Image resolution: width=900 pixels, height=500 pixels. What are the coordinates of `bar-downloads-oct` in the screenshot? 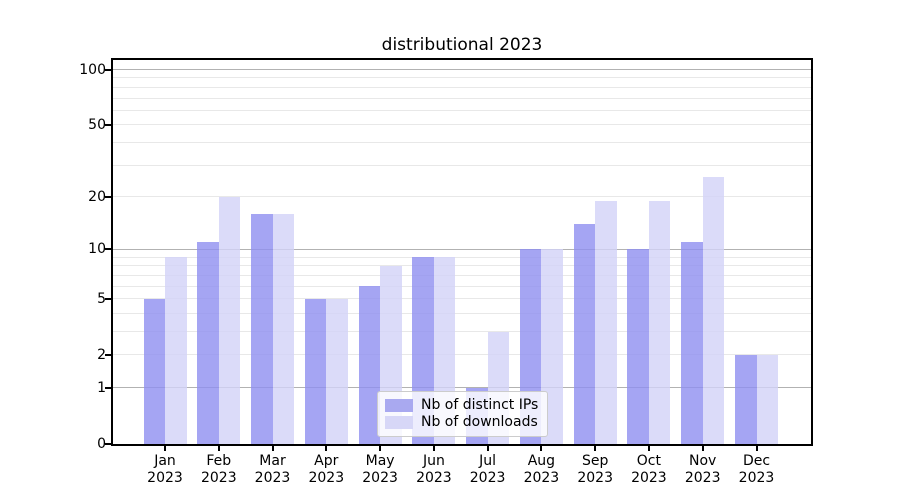 It's located at (659, 322).